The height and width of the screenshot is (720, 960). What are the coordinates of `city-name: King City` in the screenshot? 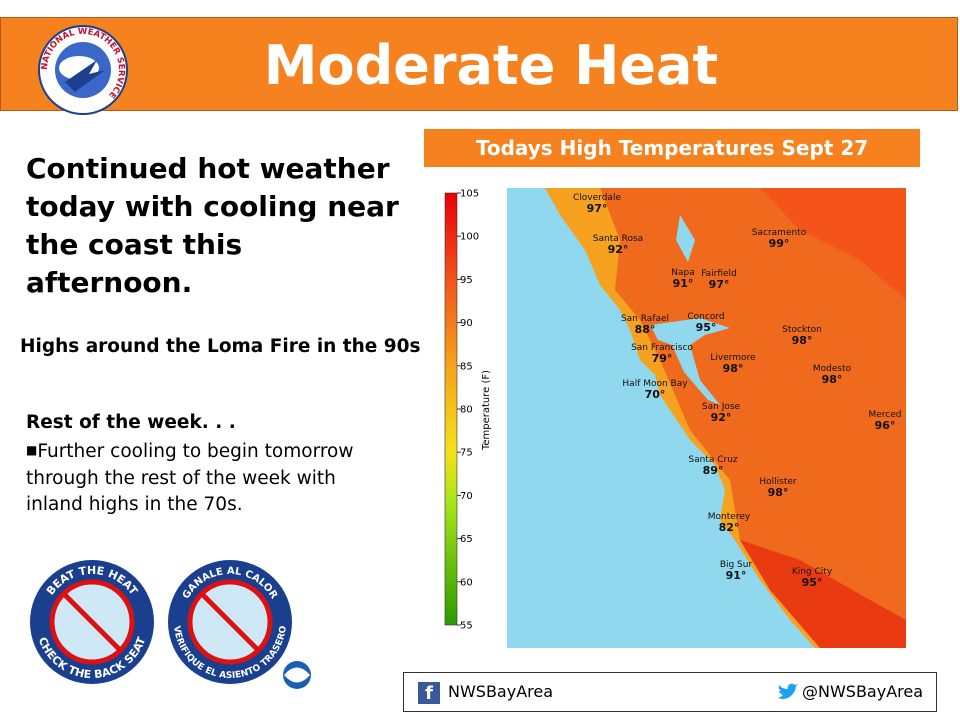 It's located at (812, 572).